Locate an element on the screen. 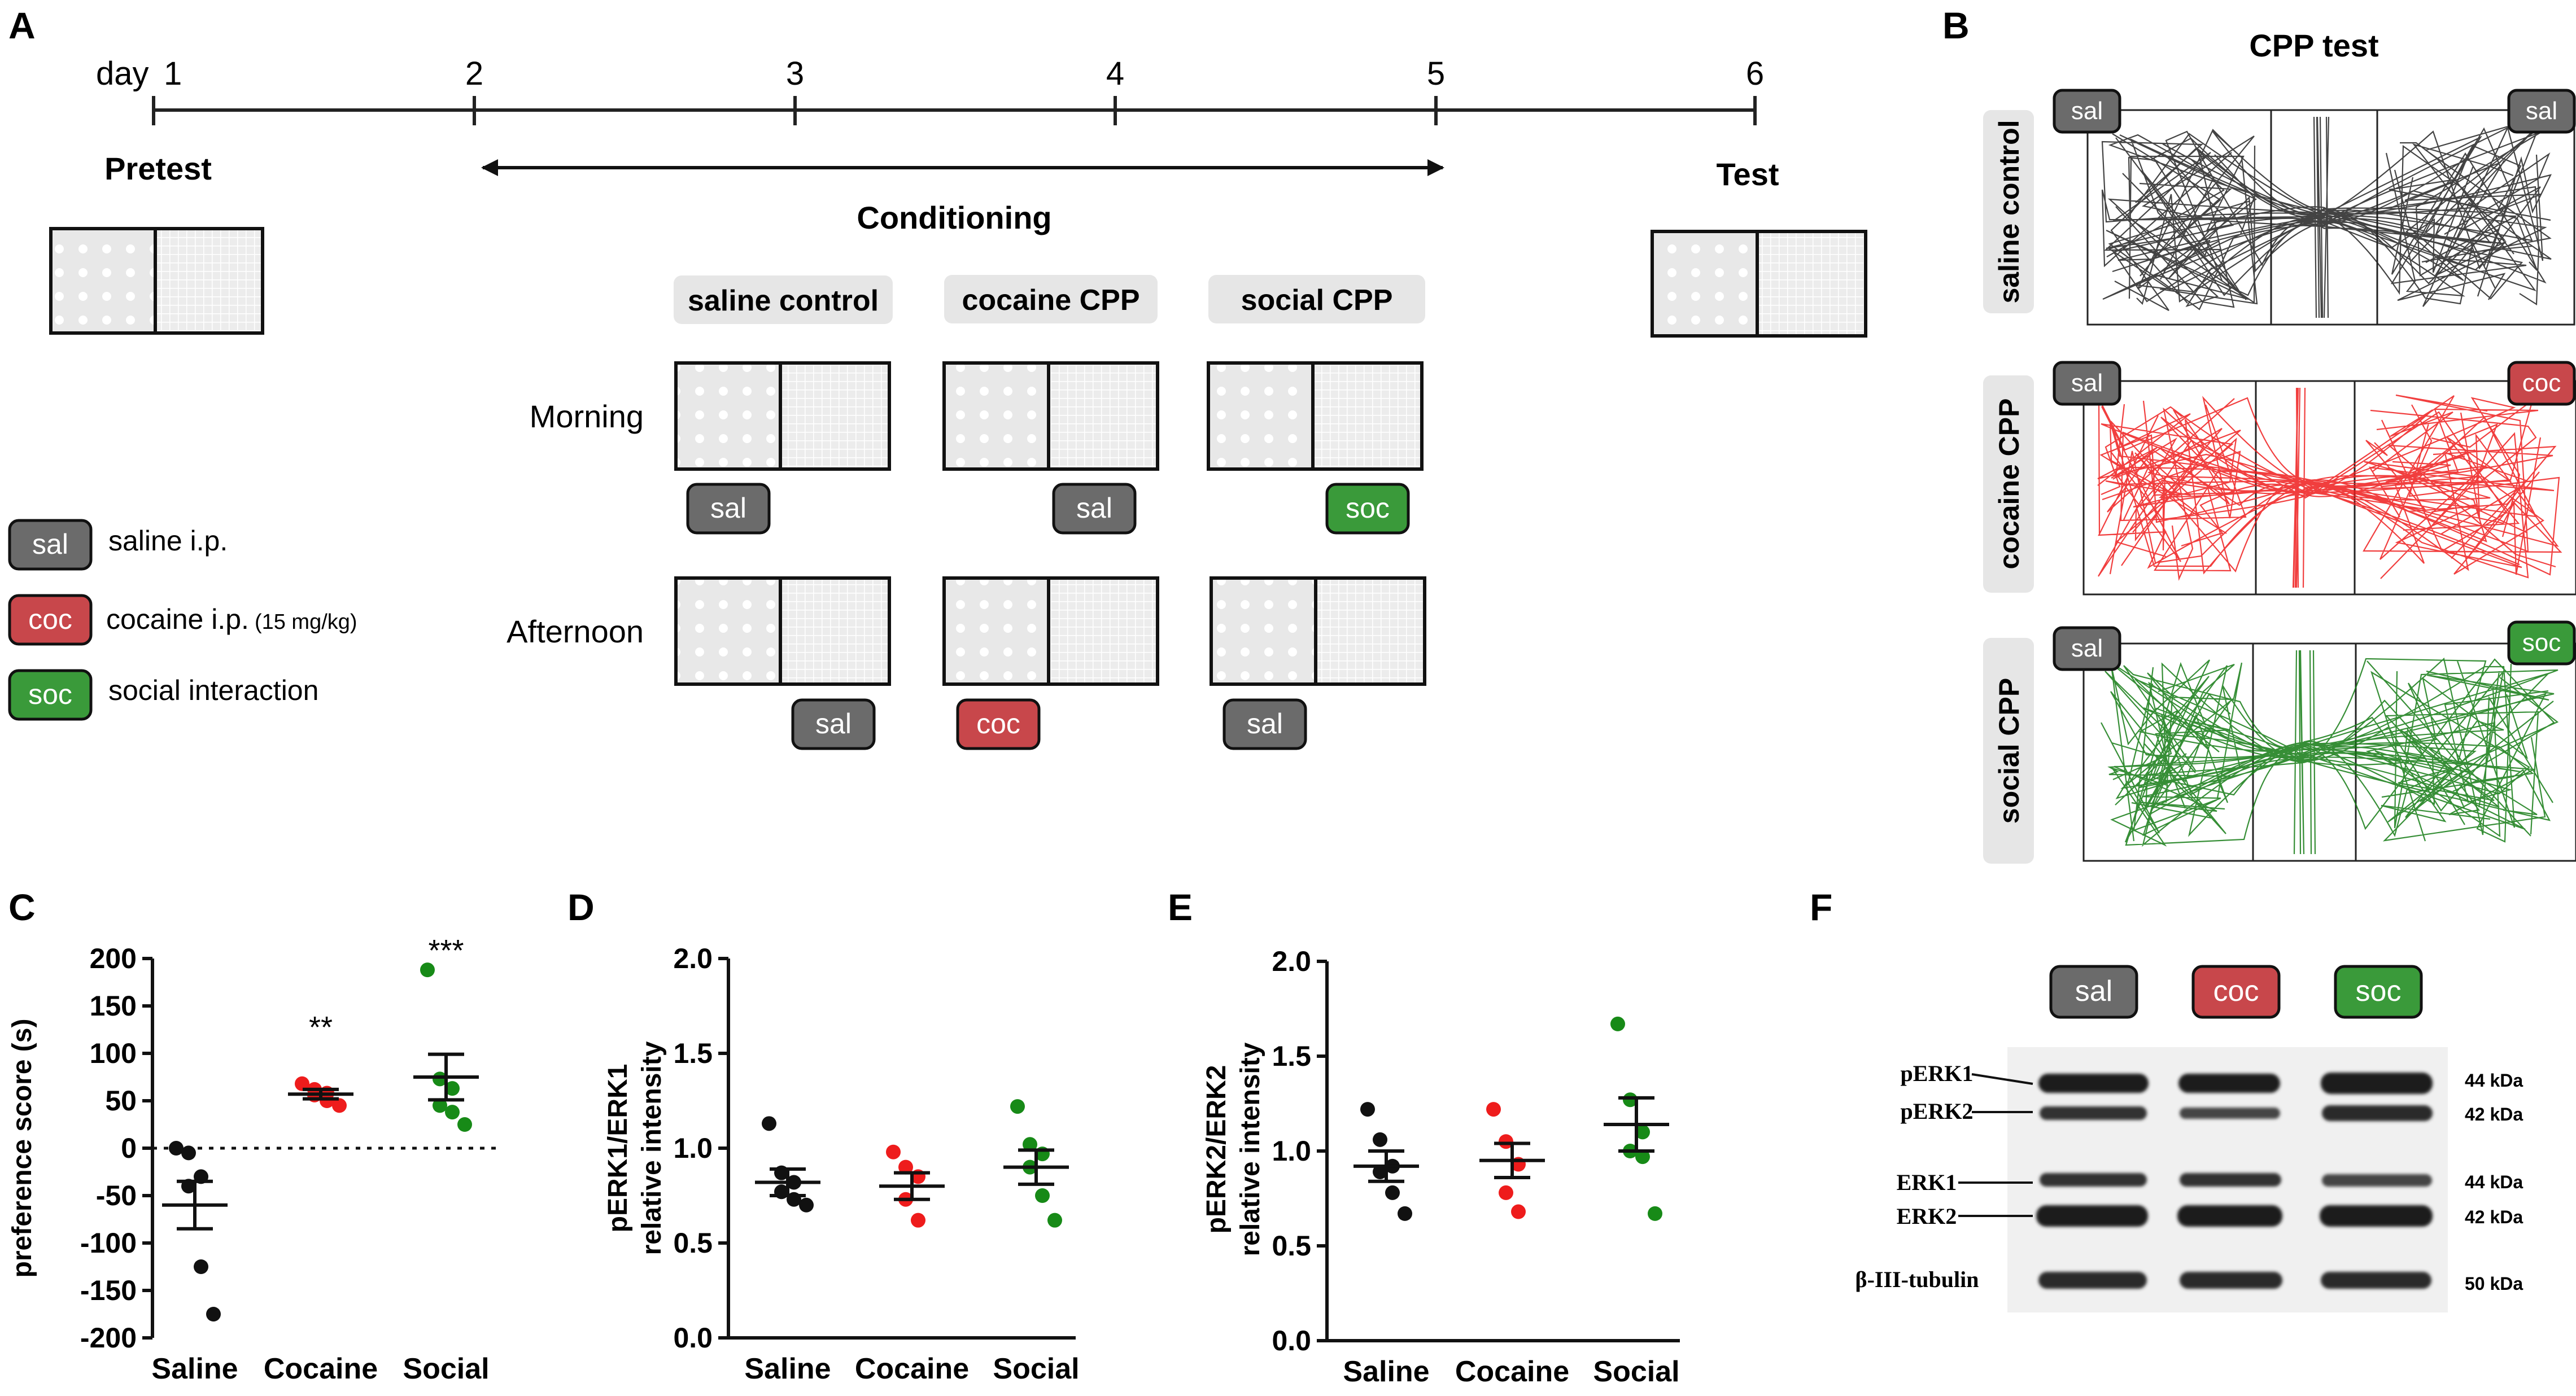 The image size is (2576, 1396). wb-tag-coc: coc is located at coordinates (2236, 992).